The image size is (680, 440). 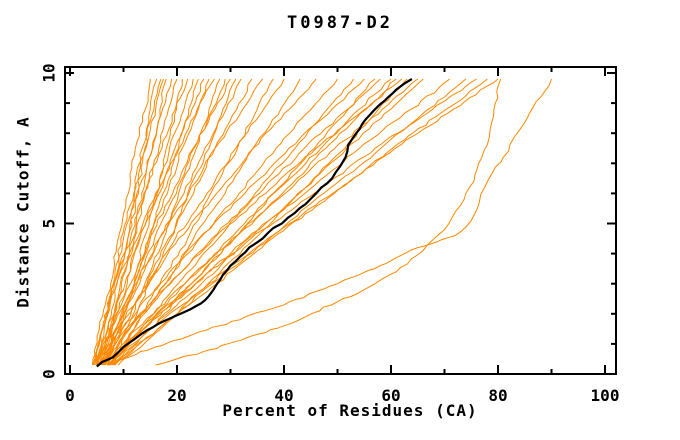 What do you see at coordinates (70, 395) in the screenshot?
I see `x-tick-label: 0` at bounding box center [70, 395].